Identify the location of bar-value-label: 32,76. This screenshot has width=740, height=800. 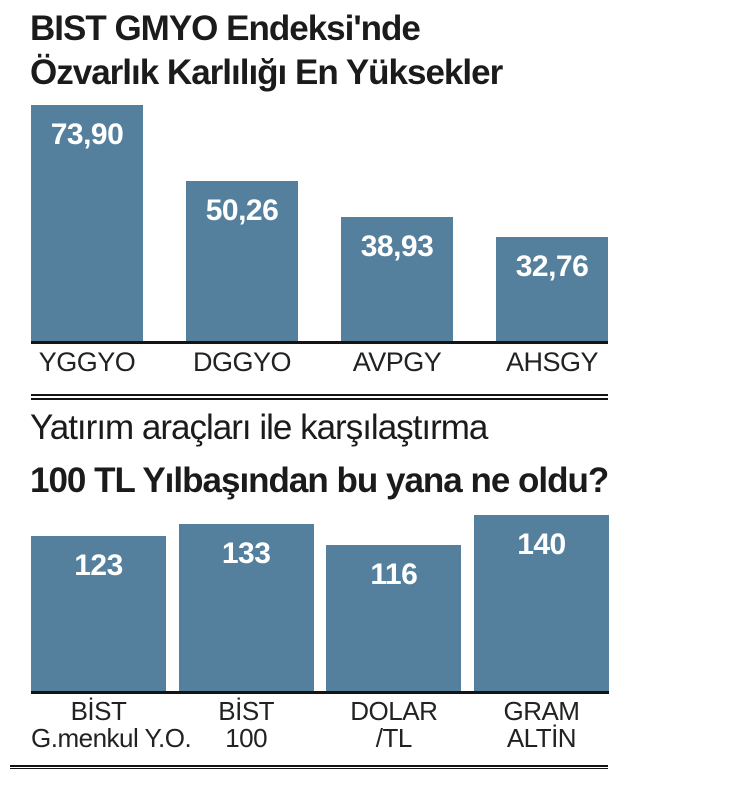
(552, 266).